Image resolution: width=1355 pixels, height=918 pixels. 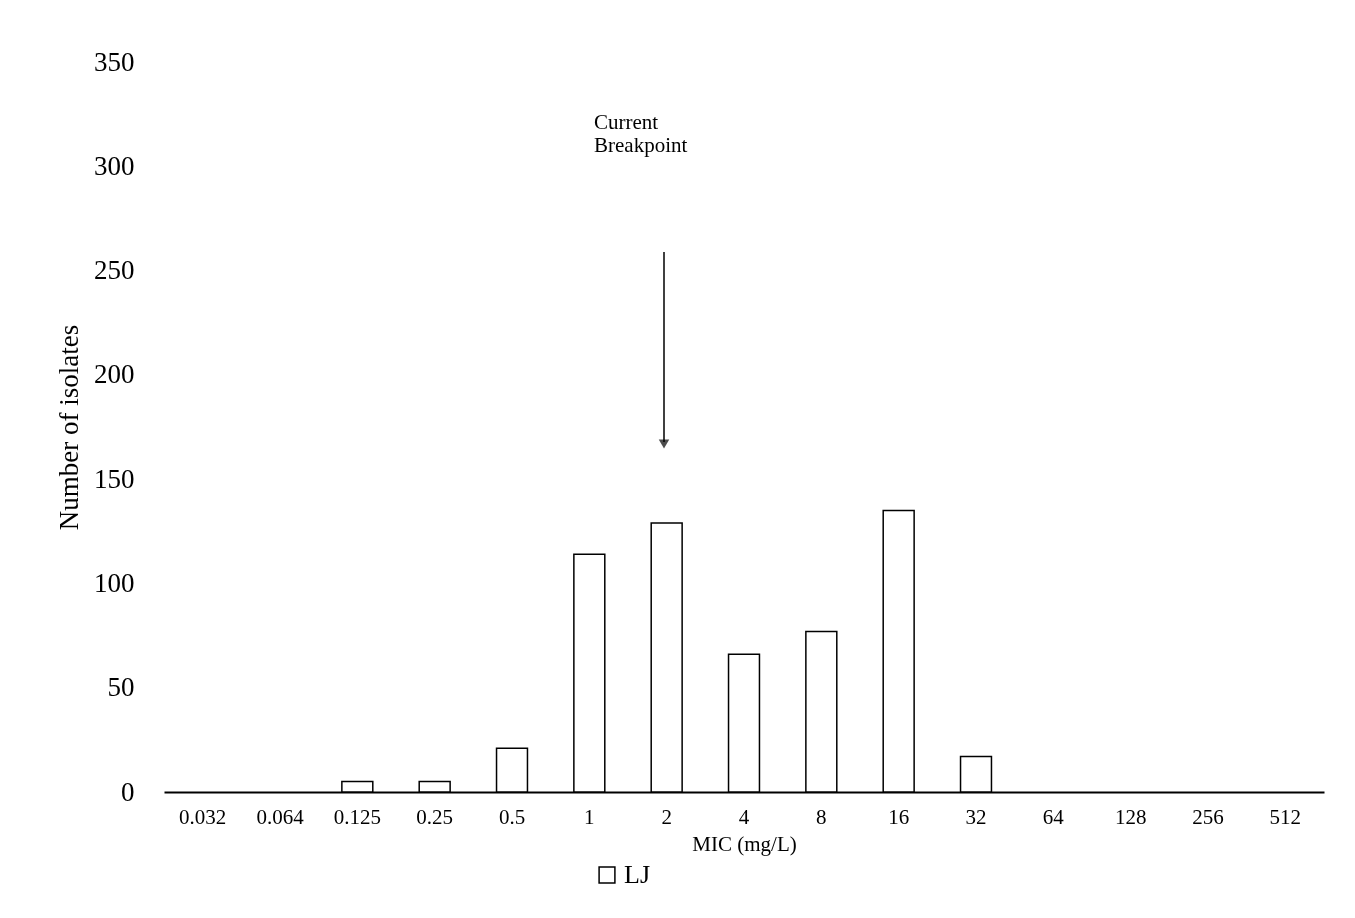 I want to click on y-tick-label: 150, so click(x=114, y=478).